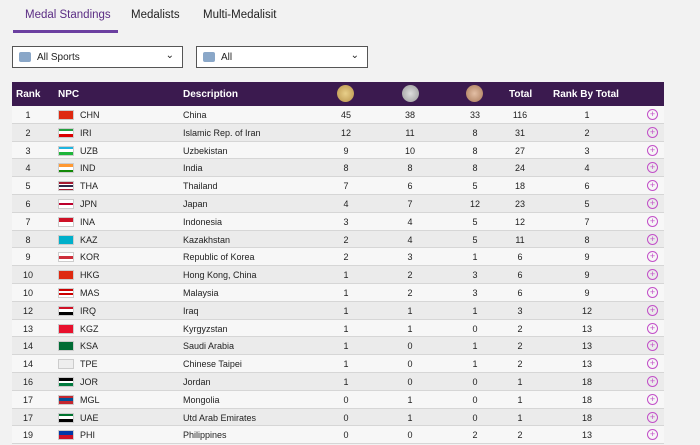 The image size is (700, 445). What do you see at coordinates (58, 57) in the screenshot?
I see `dropdown-label: All Sports` at bounding box center [58, 57].